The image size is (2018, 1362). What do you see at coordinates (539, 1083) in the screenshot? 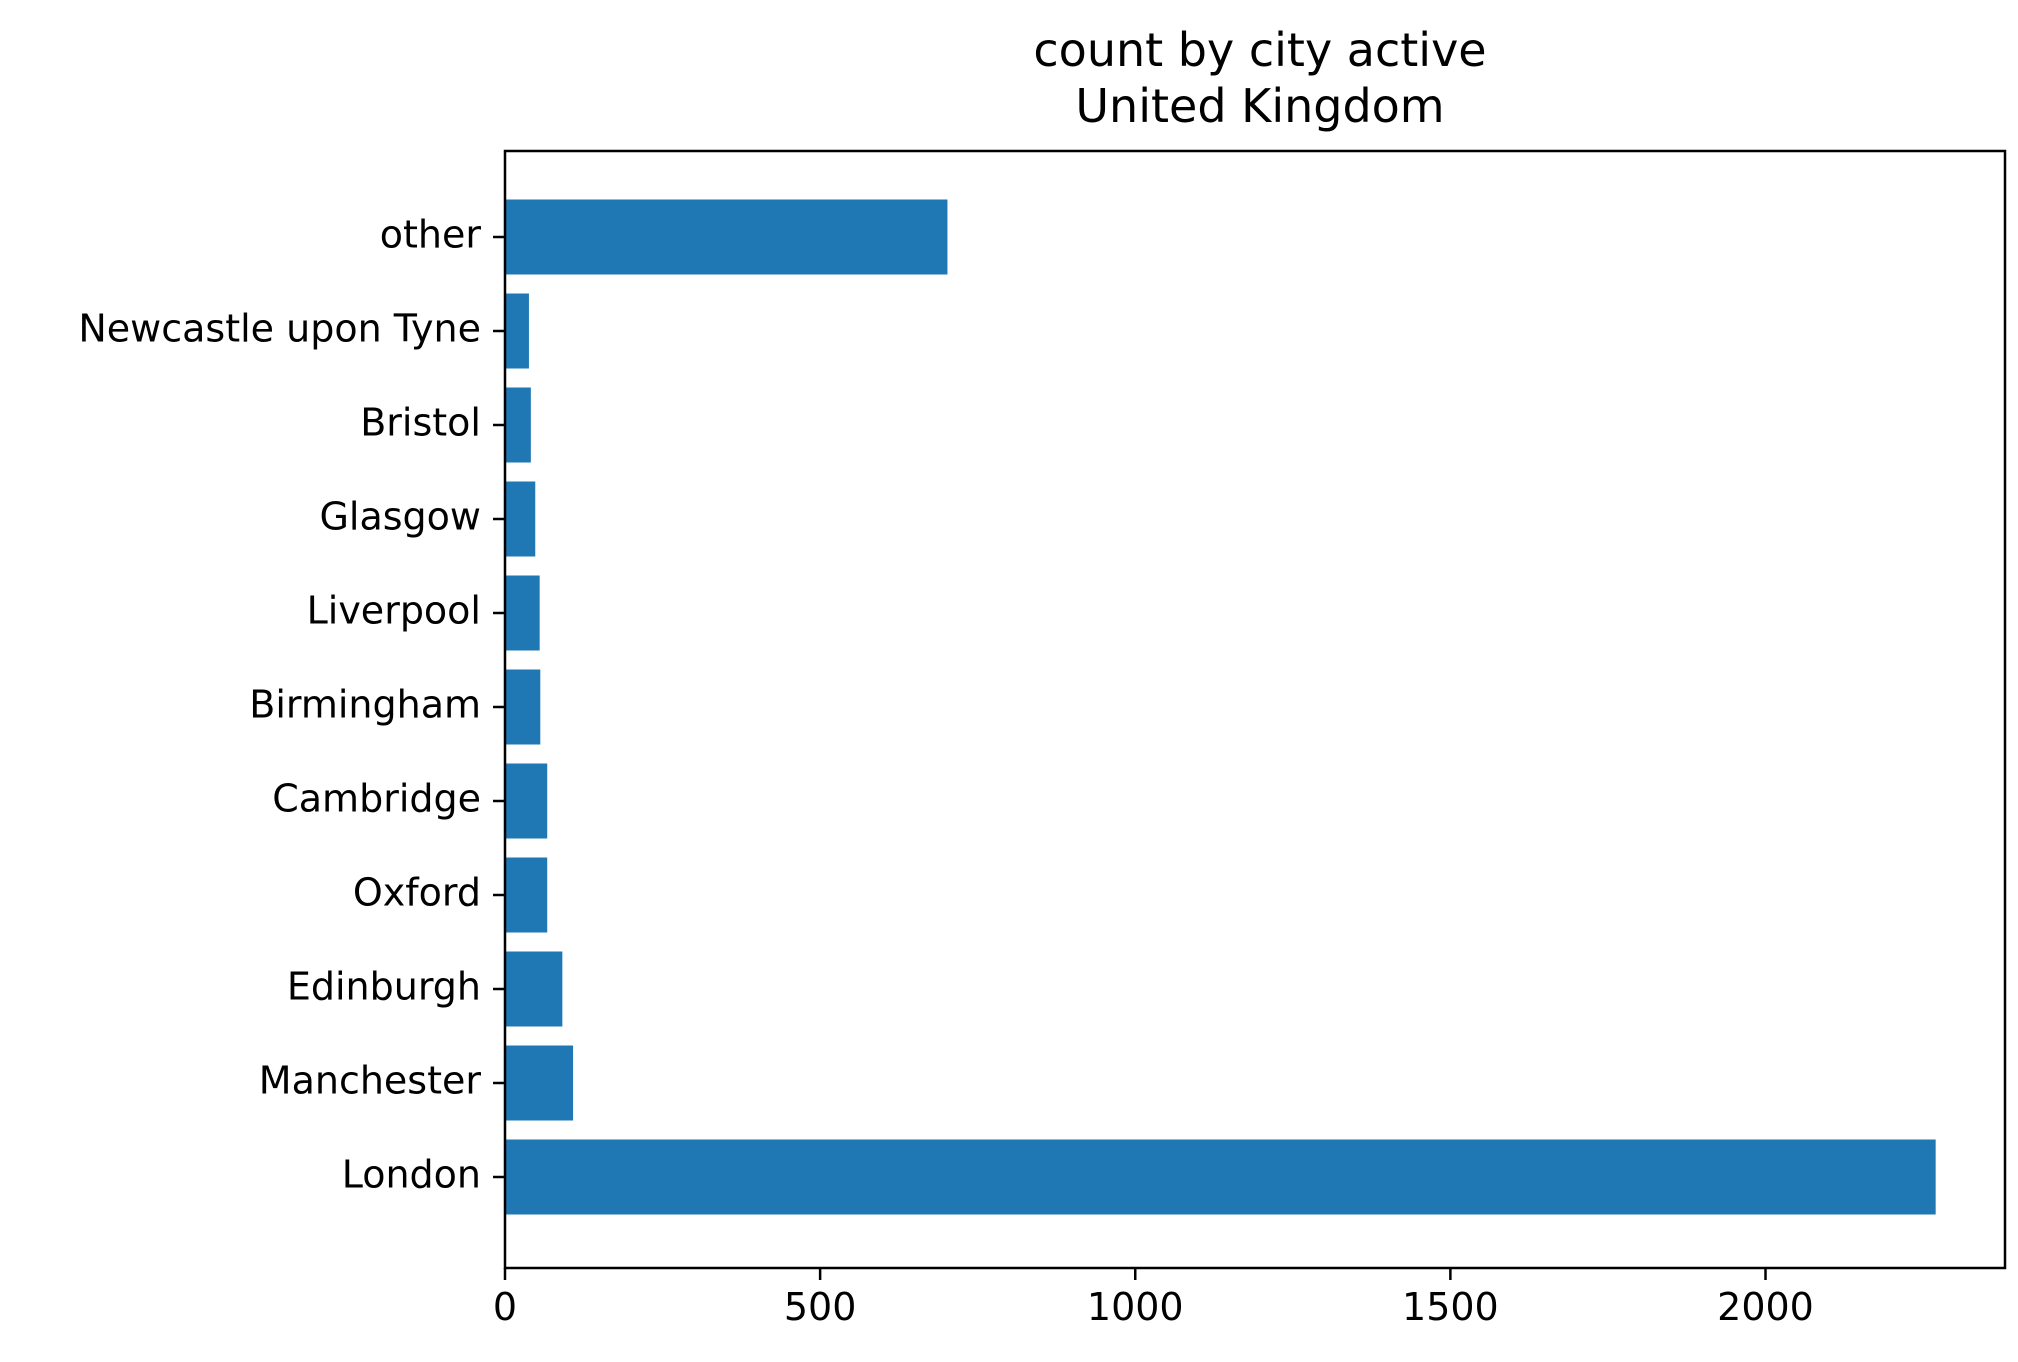
I see `bar-manchester` at bounding box center [539, 1083].